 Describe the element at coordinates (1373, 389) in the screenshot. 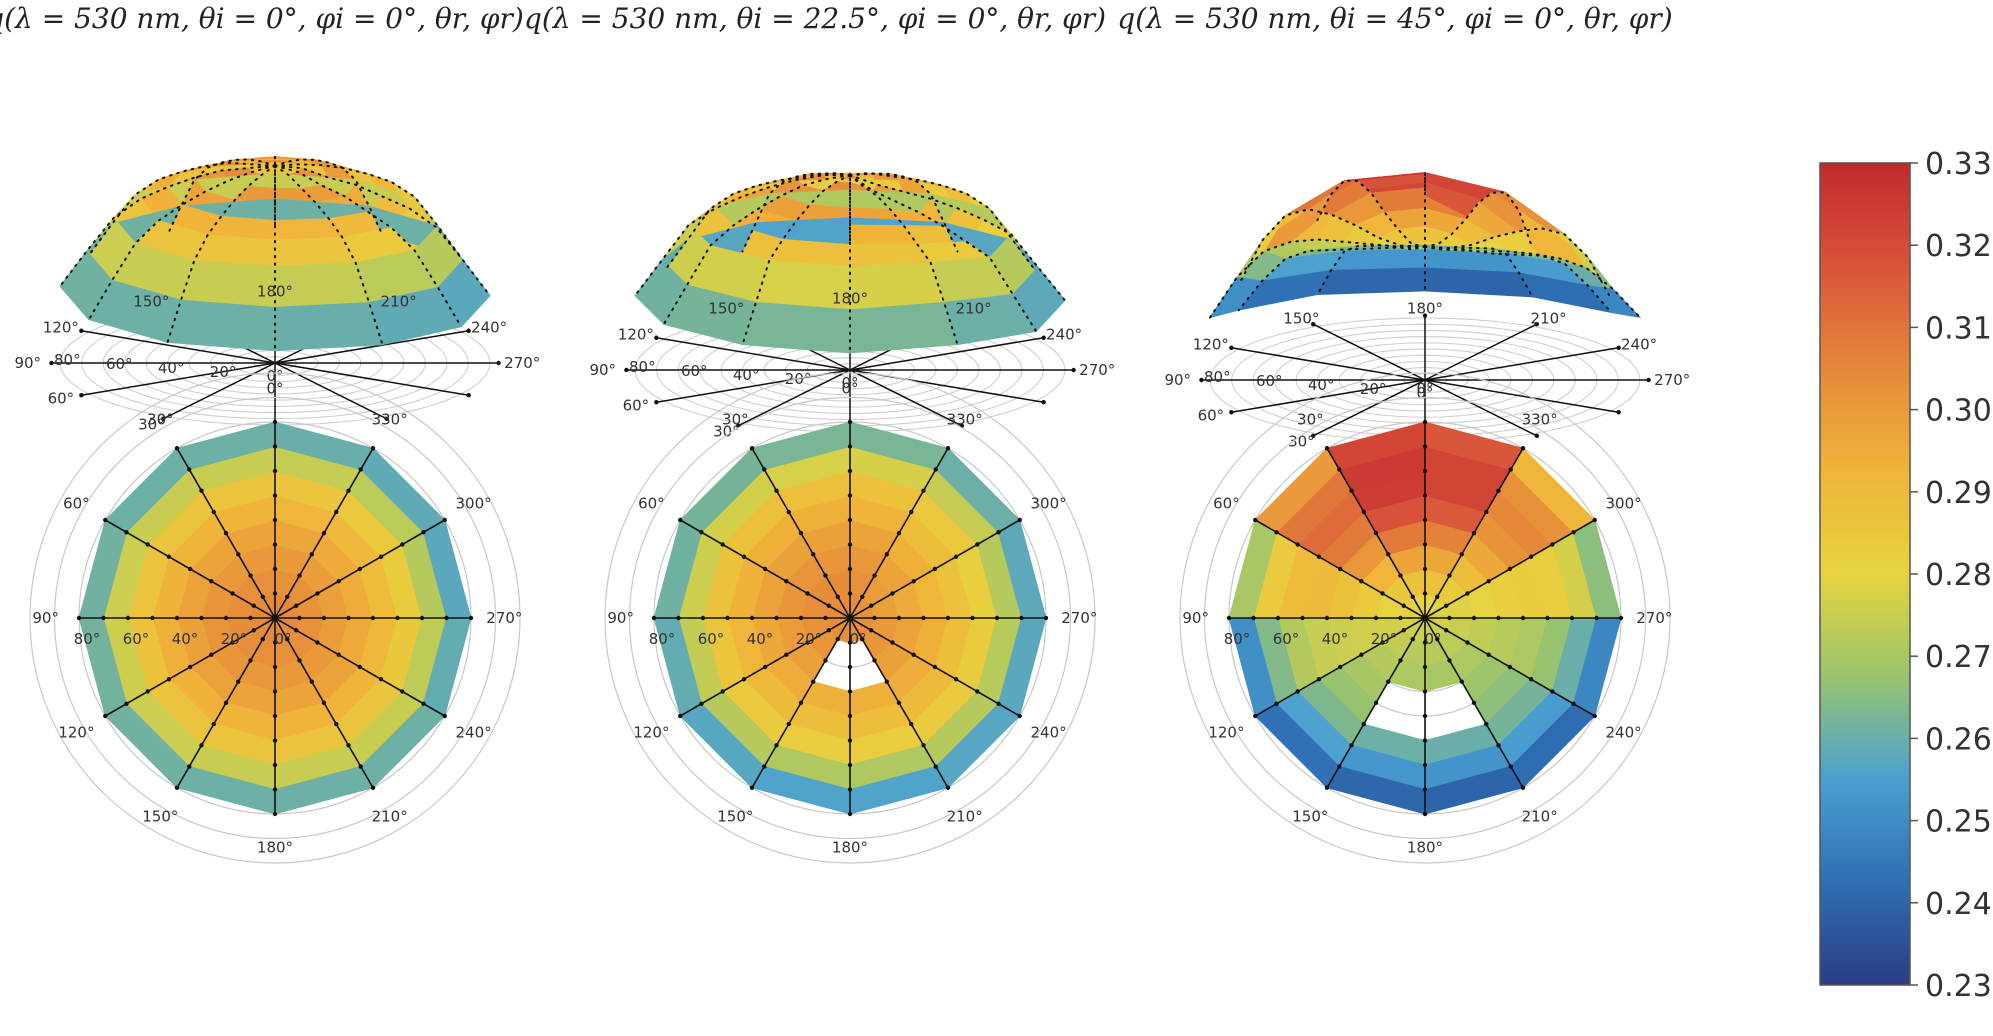

I see `theta-tick-label: 20°` at that location.